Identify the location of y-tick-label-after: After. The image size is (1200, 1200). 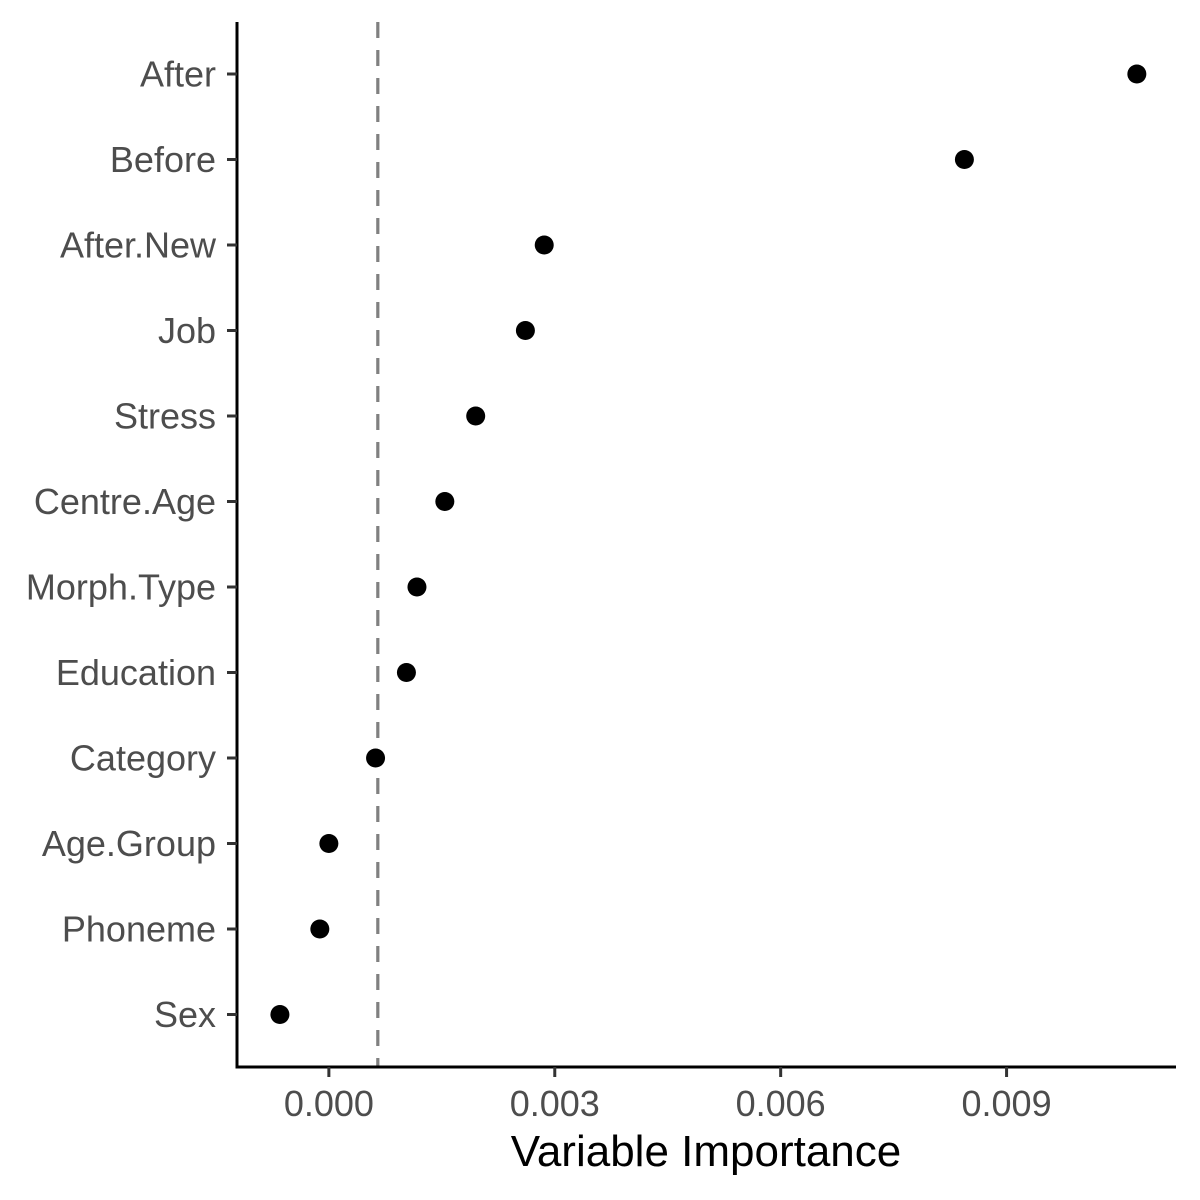
(178, 74).